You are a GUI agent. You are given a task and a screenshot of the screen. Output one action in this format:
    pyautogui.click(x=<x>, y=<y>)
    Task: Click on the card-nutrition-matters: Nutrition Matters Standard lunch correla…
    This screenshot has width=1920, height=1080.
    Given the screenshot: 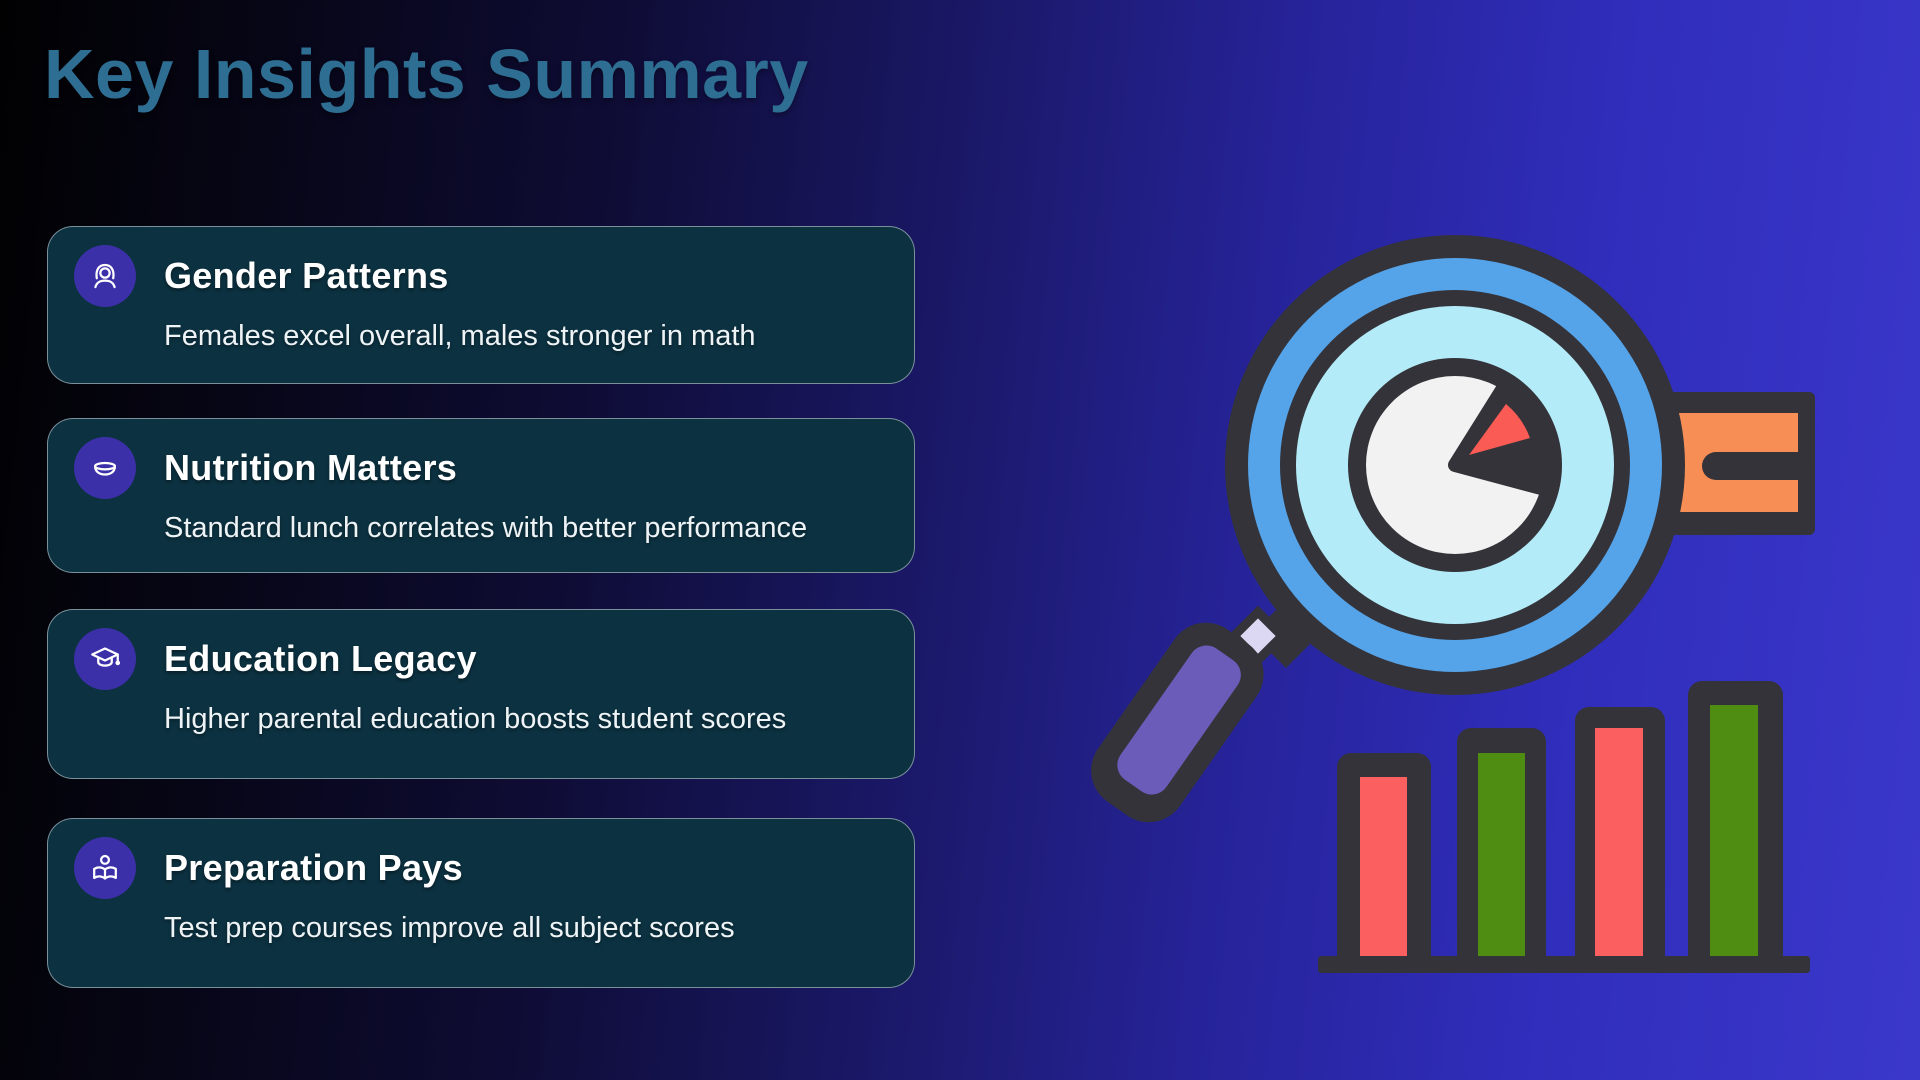 What is the action you would take?
    pyautogui.click(x=481, y=495)
    